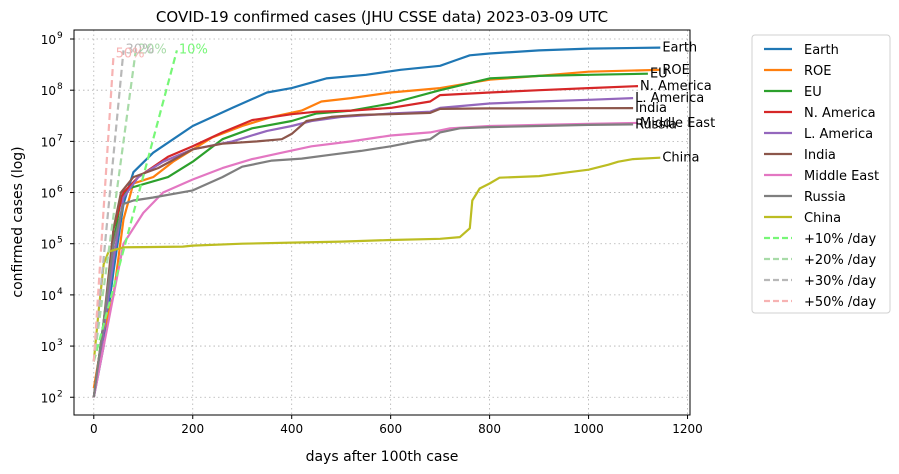  I want to click on x-tick-label: 200, so click(192, 429).